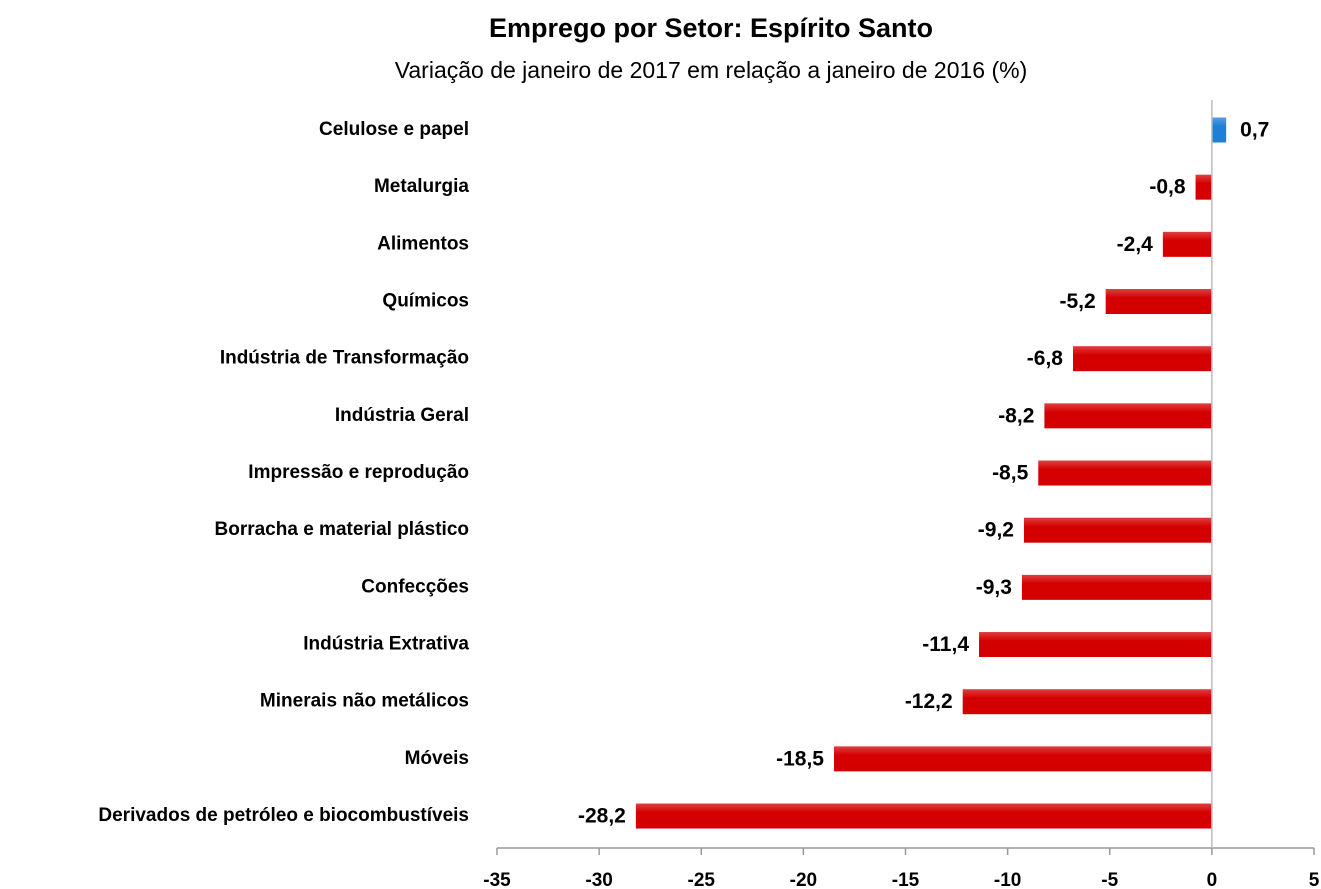  I want to click on y-tick-label: Borracha e material plástico, so click(342, 529).